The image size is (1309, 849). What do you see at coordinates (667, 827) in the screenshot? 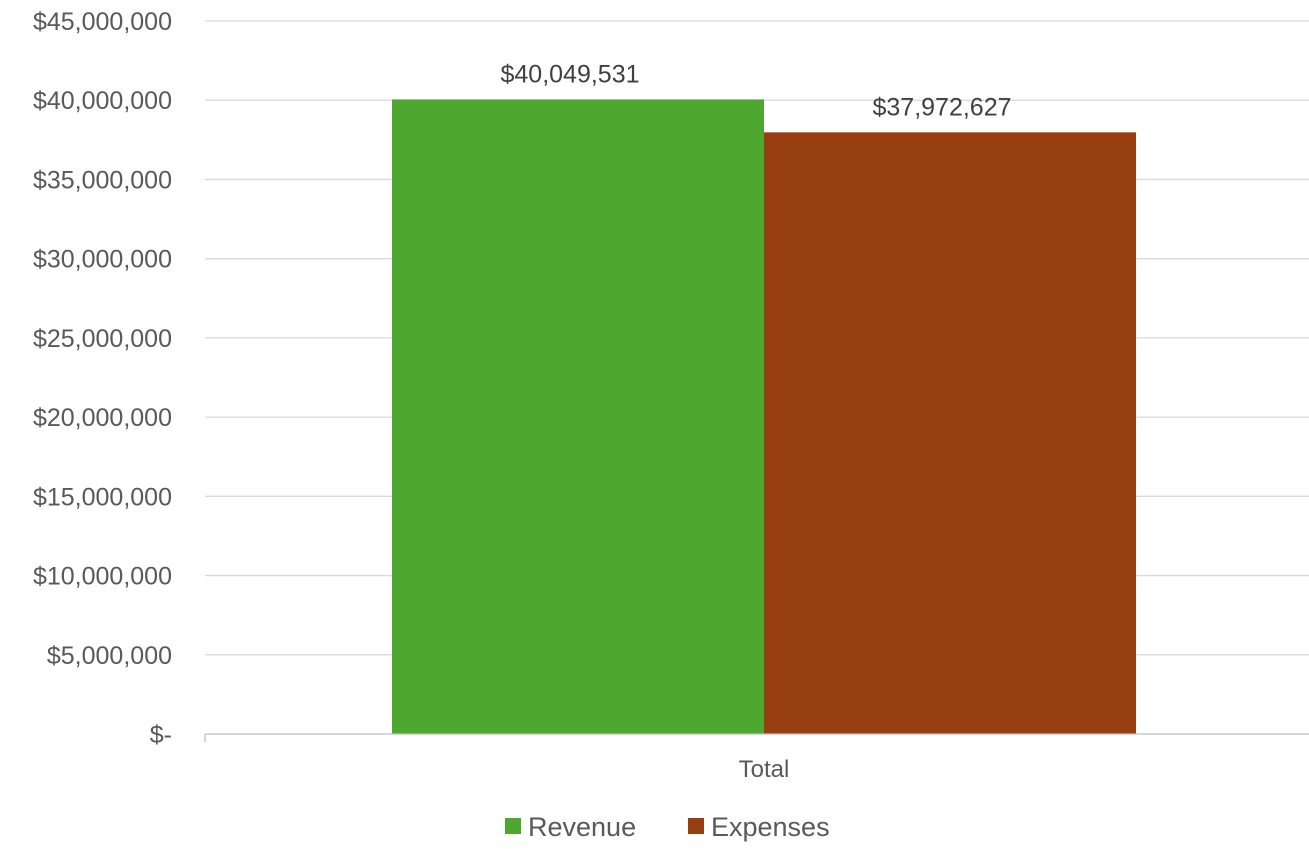
I see `legend: Revenue Expenses` at bounding box center [667, 827].